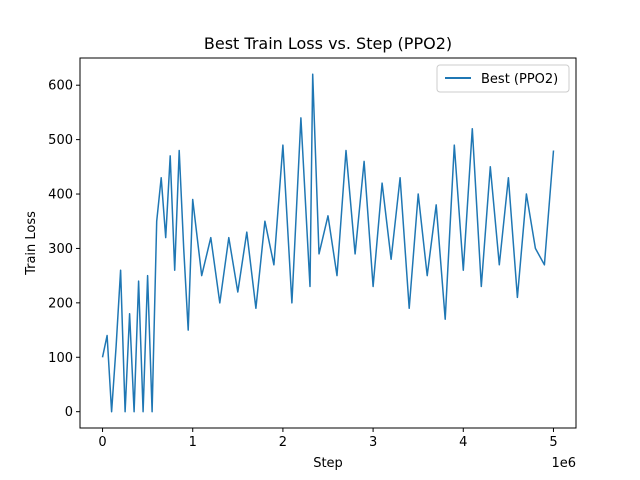  What do you see at coordinates (283, 442) in the screenshot?
I see `x-tick-label: 2` at bounding box center [283, 442].